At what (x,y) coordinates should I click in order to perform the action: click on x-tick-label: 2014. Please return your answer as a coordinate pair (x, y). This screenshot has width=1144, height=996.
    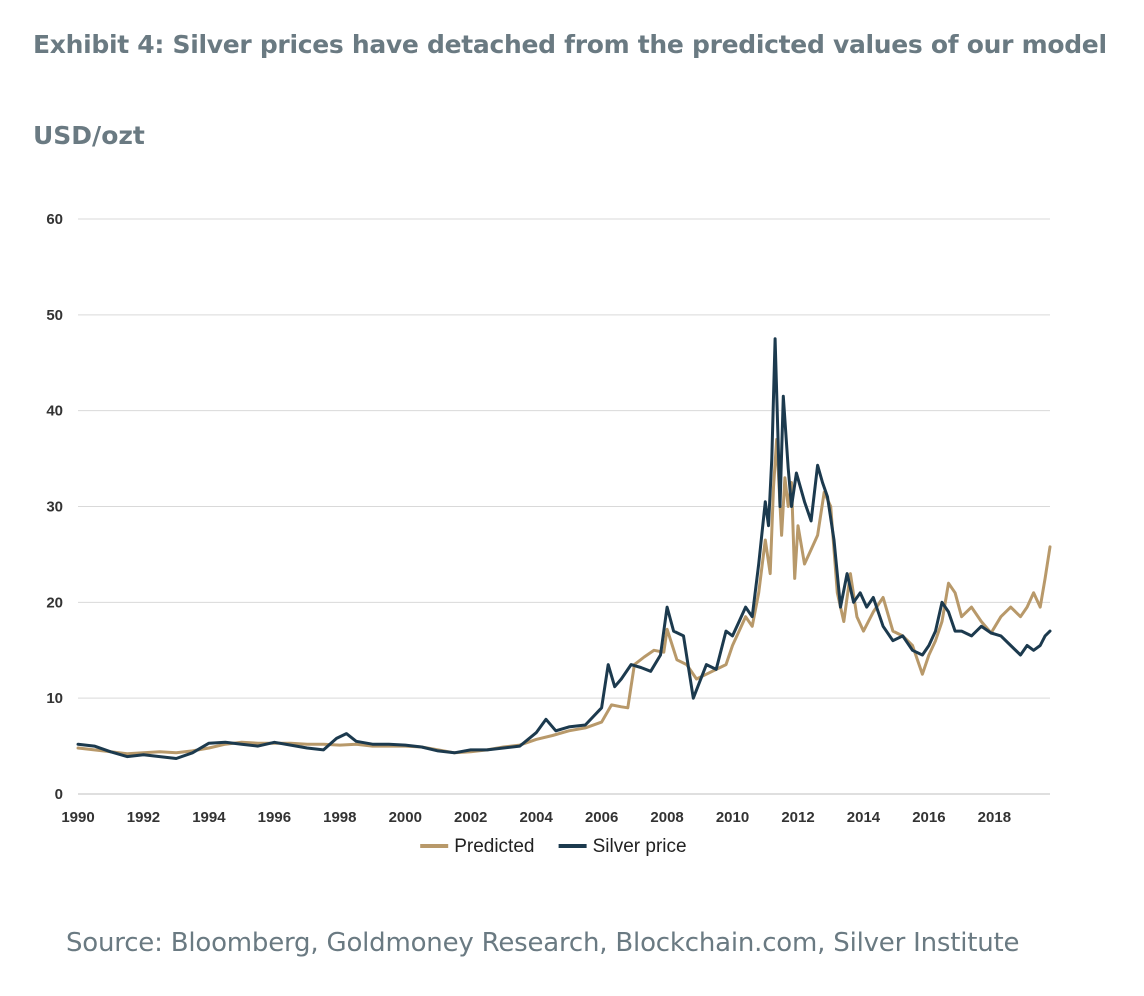
    Looking at the image, I should click on (864, 817).